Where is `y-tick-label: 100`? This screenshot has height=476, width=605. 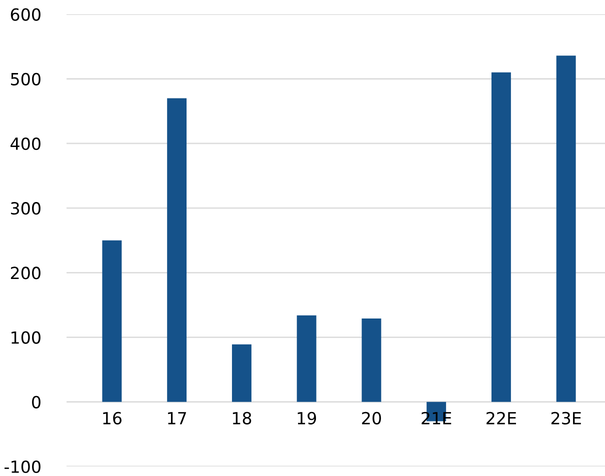
y-tick-label: 100 is located at coordinates (26, 337).